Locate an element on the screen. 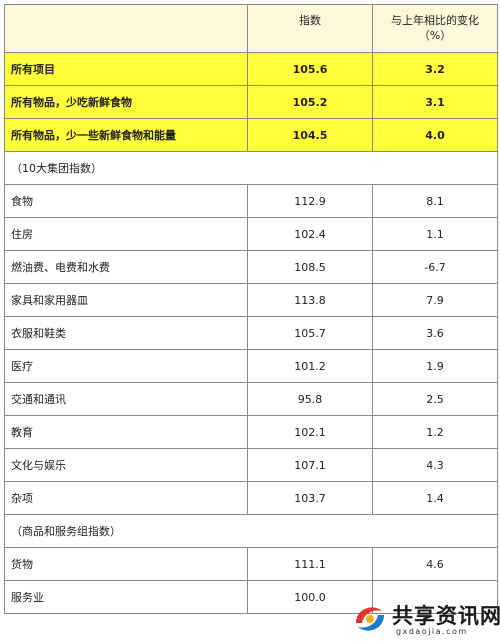 This screenshot has width=500, height=641. table-row: 教育 102.1 1.2 is located at coordinates (251, 432).